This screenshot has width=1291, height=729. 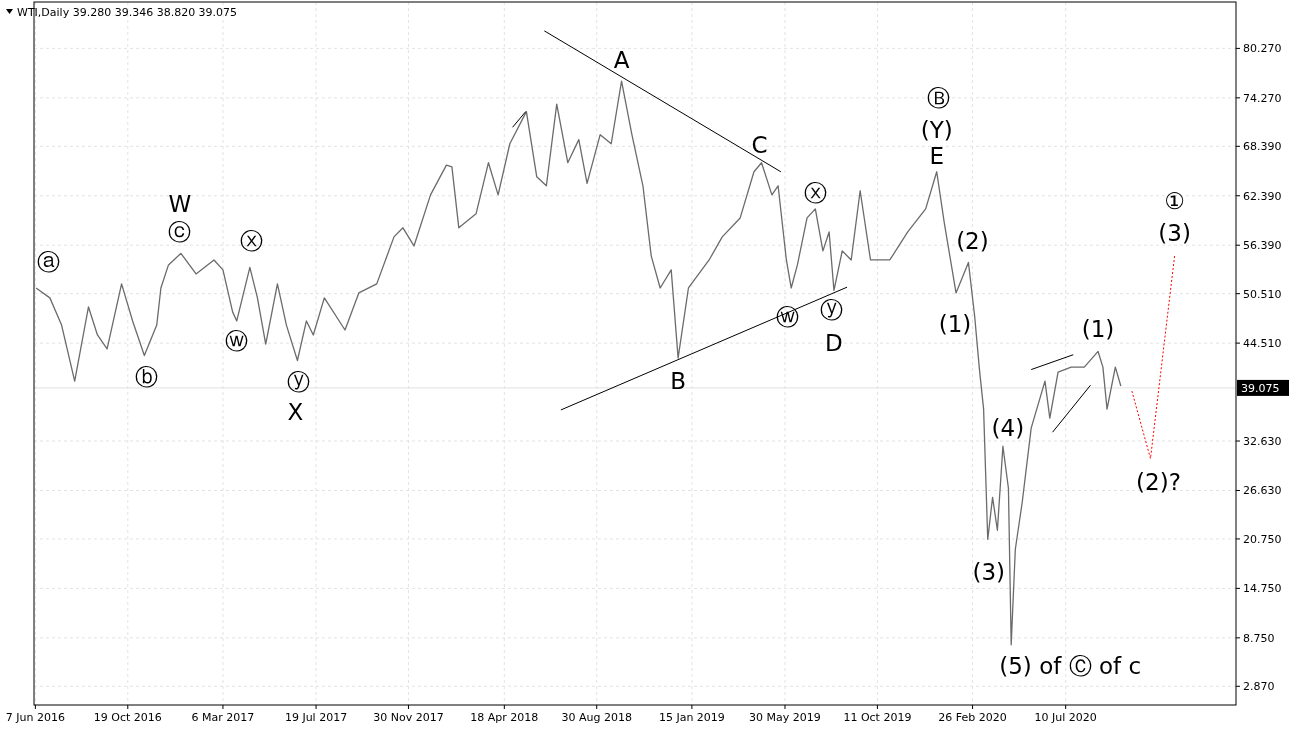 I want to click on annotation: E, so click(x=936, y=155).